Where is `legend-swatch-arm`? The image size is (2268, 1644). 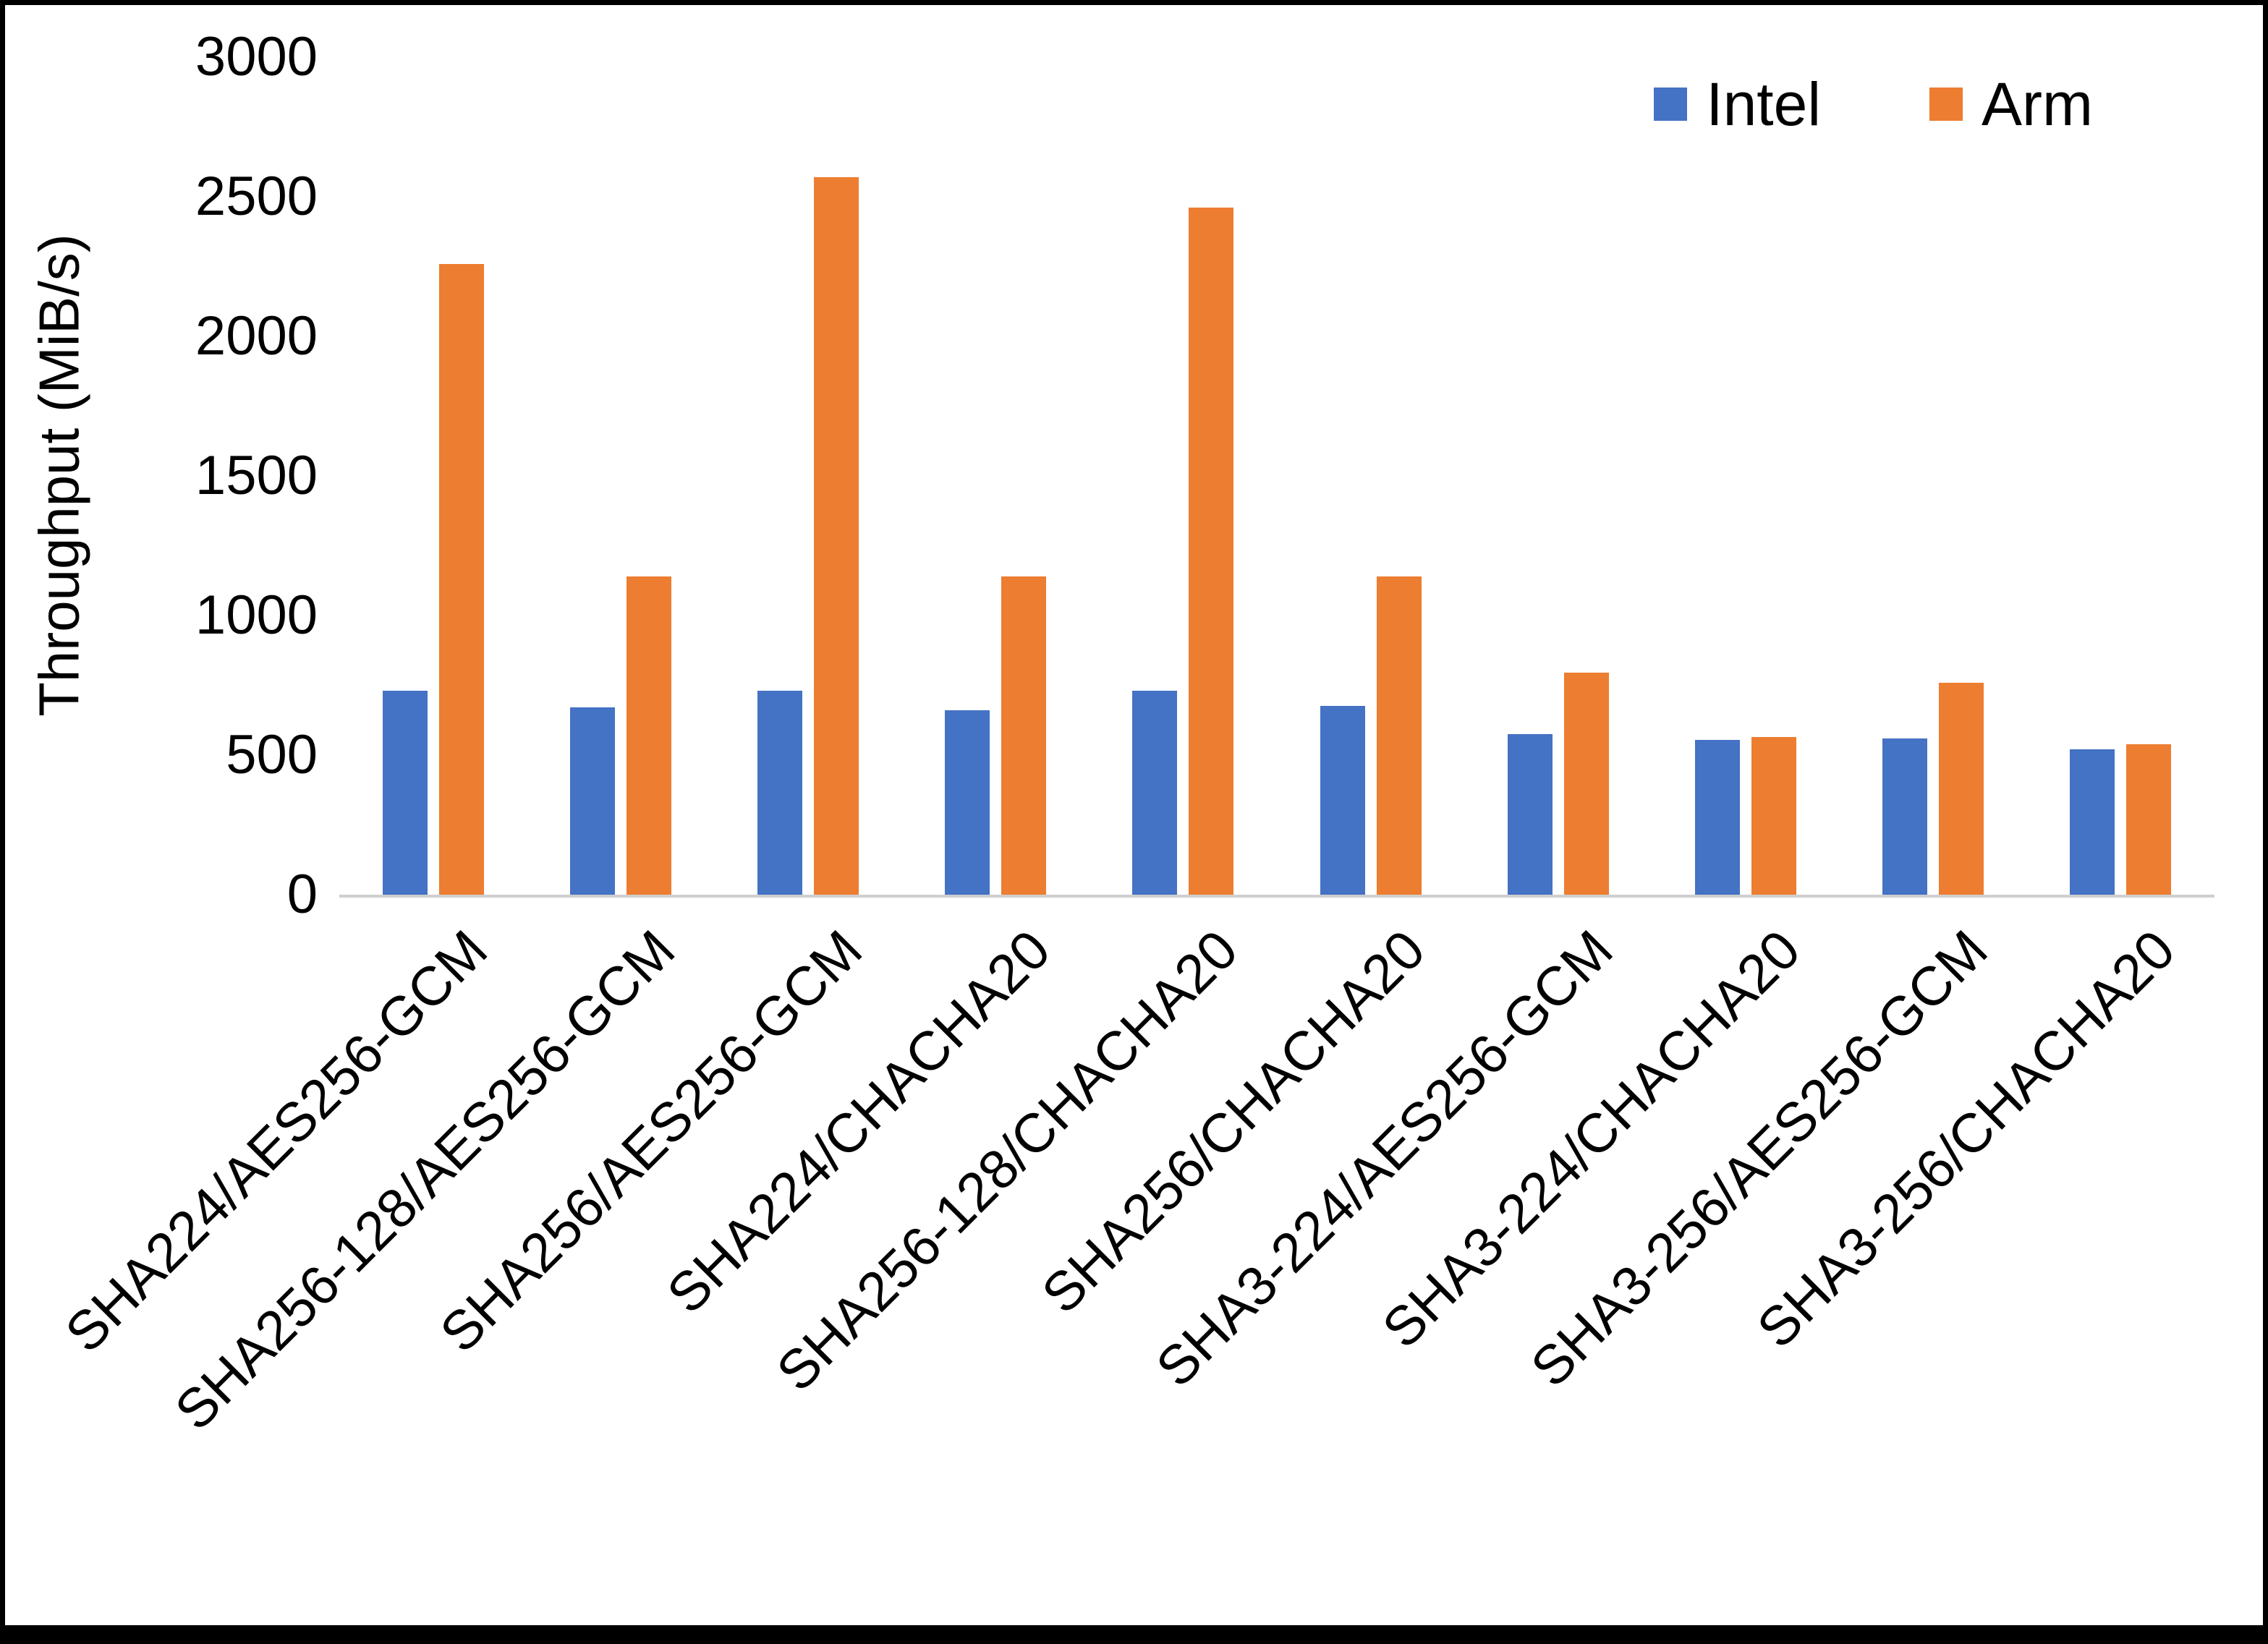
legend-swatch-arm is located at coordinates (1946, 104).